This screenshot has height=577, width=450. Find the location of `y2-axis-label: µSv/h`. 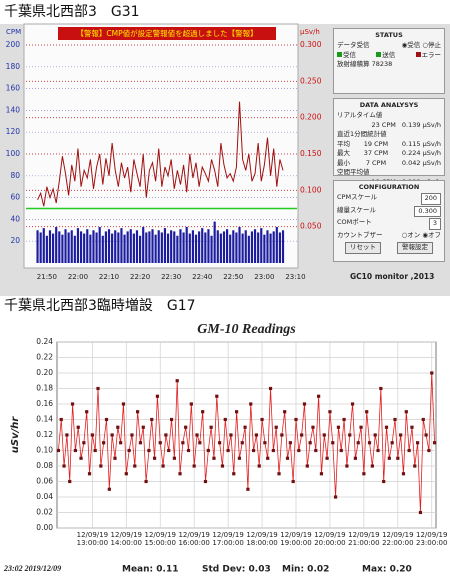

y2-axis-label: µSv/h is located at coordinates (310, 32).